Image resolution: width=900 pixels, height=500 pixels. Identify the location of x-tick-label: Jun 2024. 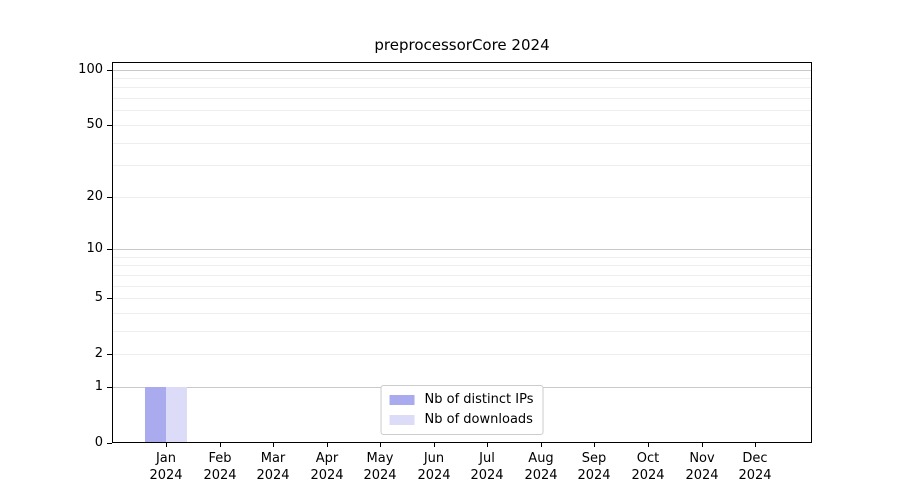
(434, 467).